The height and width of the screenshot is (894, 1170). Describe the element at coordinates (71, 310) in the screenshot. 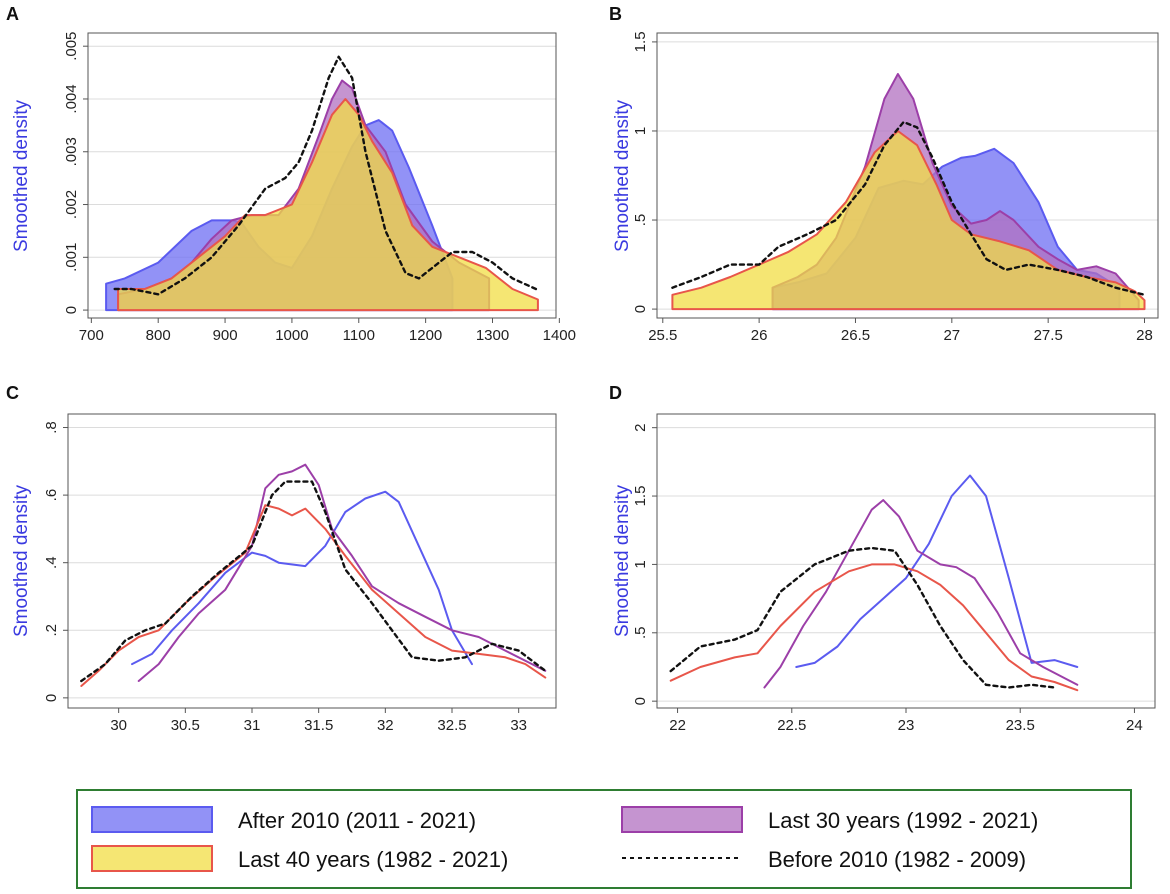

I see `panel-a-ytick-label: 0` at that location.